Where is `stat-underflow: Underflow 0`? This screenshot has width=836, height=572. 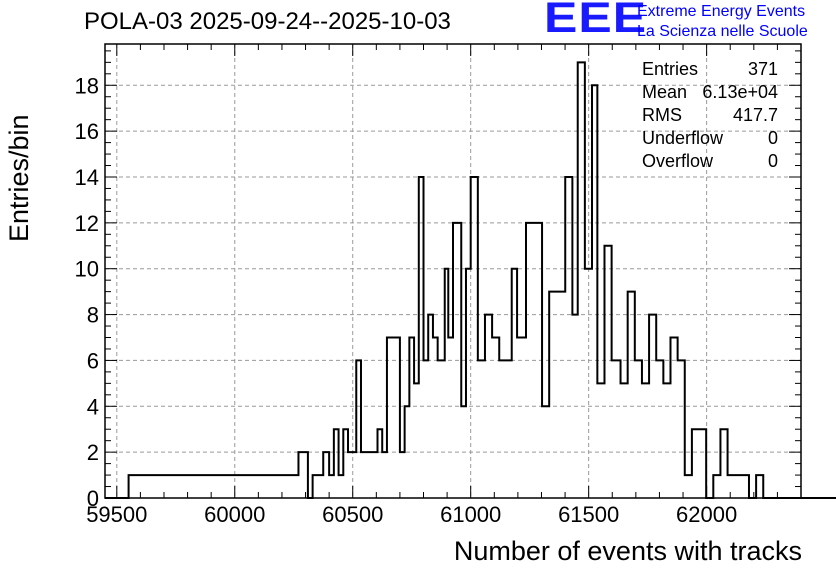 stat-underflow: Underflow 0 is located at coordinates (710, 139).